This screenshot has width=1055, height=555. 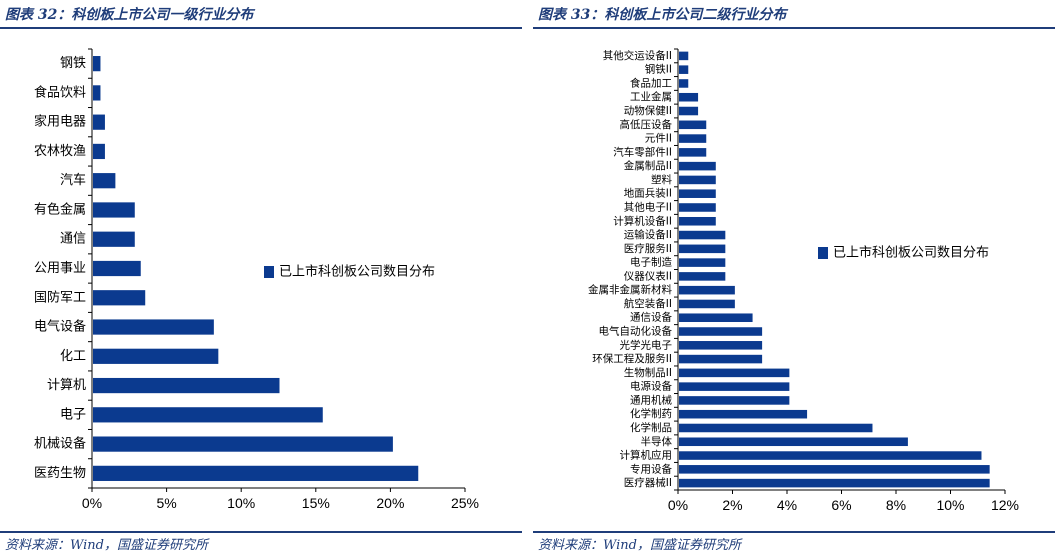 What do you see at coordinates (73, 63) in the screenshot?
I see `category-label: 钢铁` at bounding box center [73, 63].